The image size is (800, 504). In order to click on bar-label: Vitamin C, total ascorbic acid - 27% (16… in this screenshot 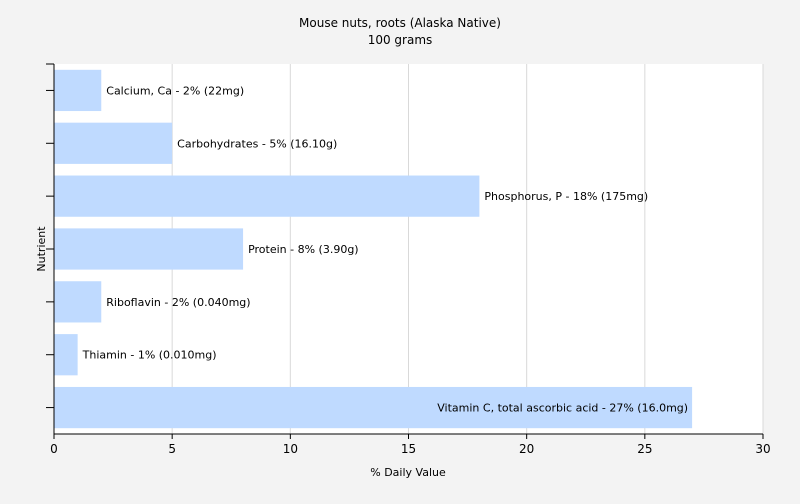, I will do `click(562, 408)`.